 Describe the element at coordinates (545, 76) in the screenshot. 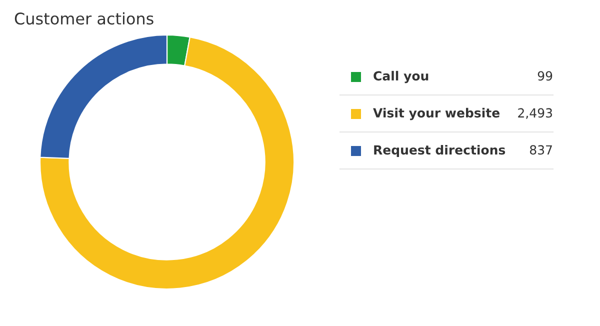

I see `data-label: 99` at that location.